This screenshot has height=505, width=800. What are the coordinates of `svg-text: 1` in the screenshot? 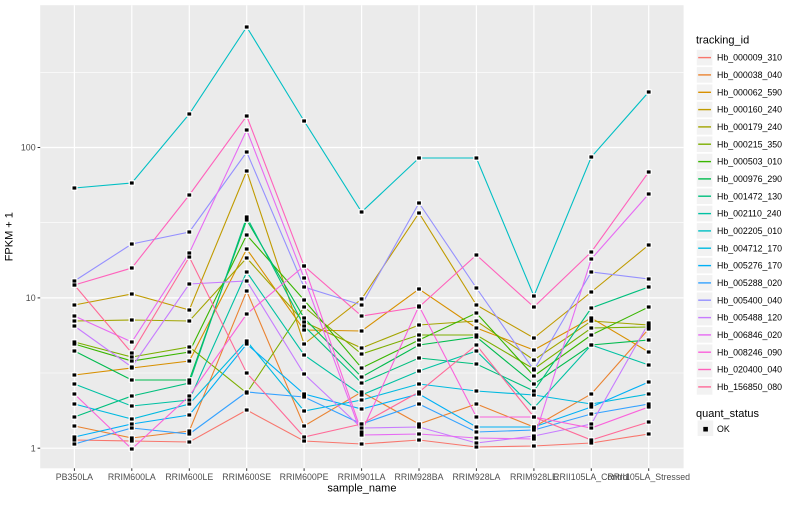 It's located at (33, 448).